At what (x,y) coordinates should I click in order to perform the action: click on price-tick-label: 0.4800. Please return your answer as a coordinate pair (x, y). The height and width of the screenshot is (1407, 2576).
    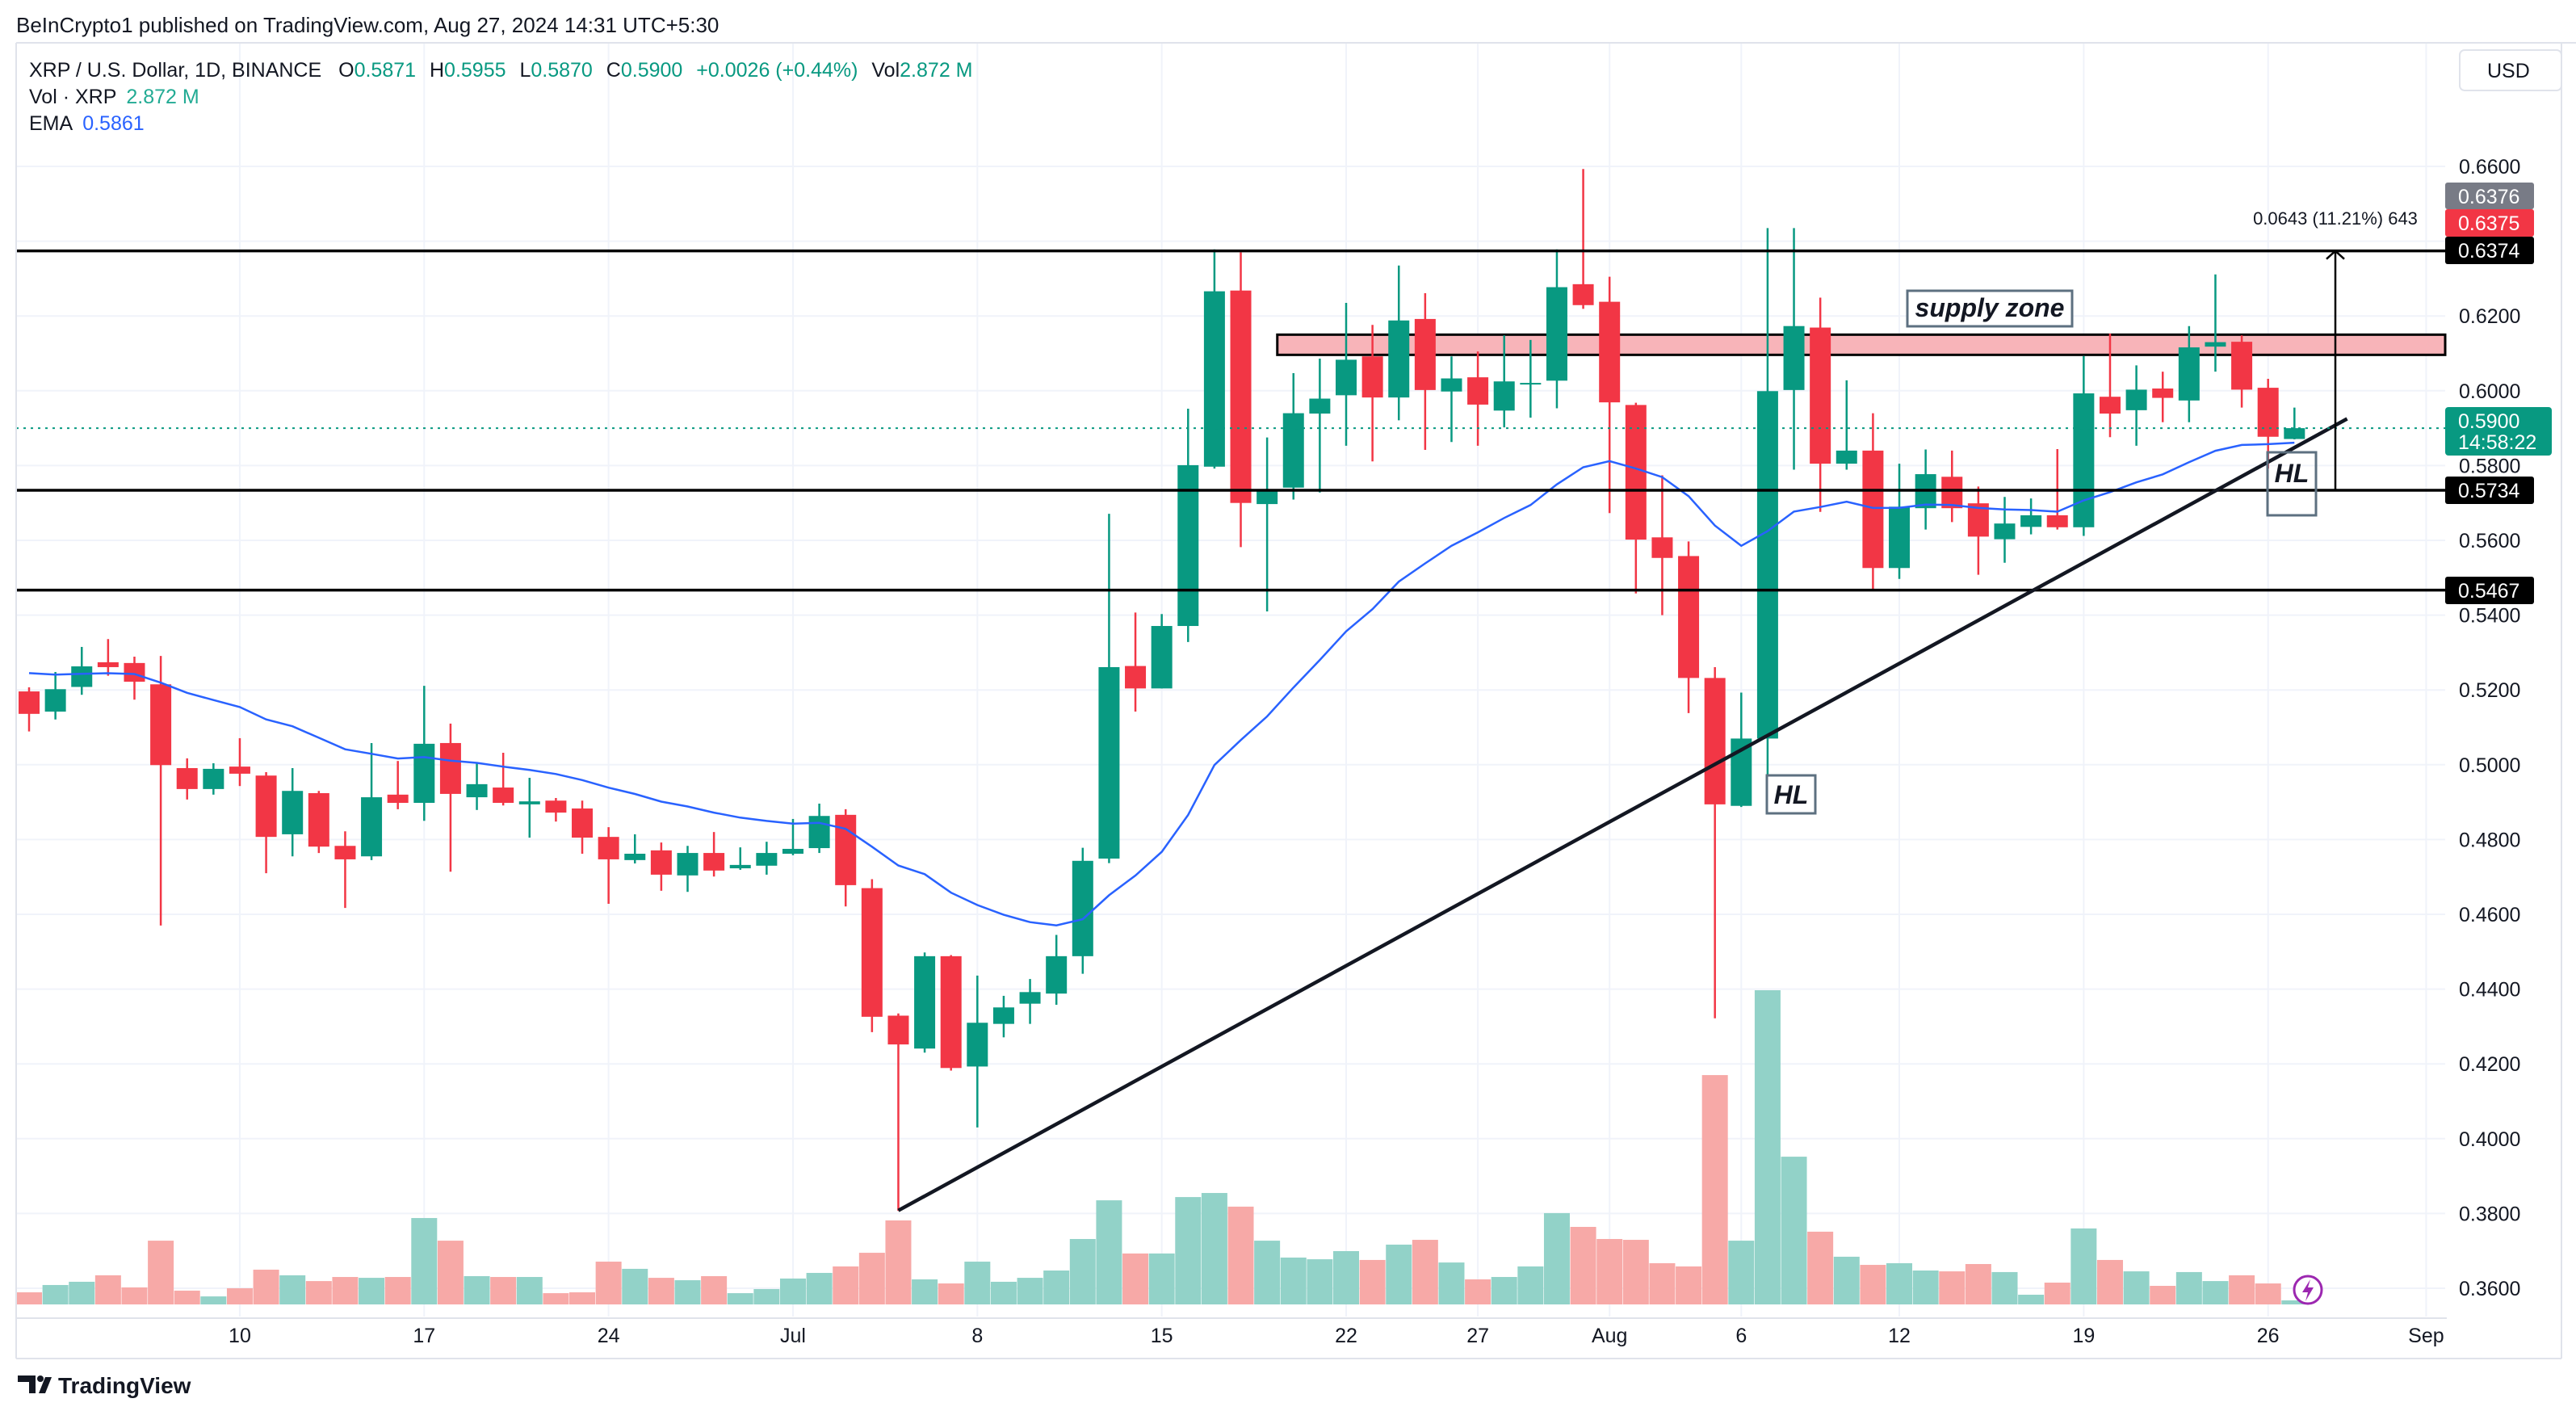
    Looking at the image, I should click on (2489, 840).